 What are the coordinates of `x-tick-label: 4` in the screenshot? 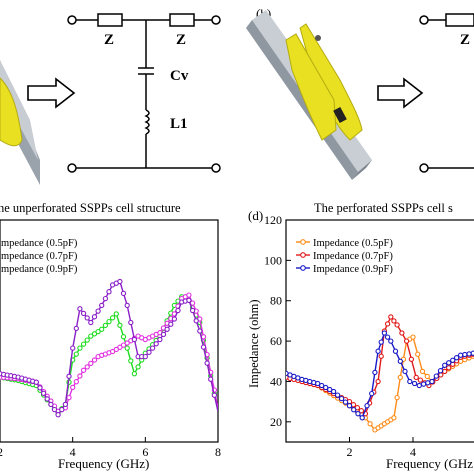 It's located at (73, 452).